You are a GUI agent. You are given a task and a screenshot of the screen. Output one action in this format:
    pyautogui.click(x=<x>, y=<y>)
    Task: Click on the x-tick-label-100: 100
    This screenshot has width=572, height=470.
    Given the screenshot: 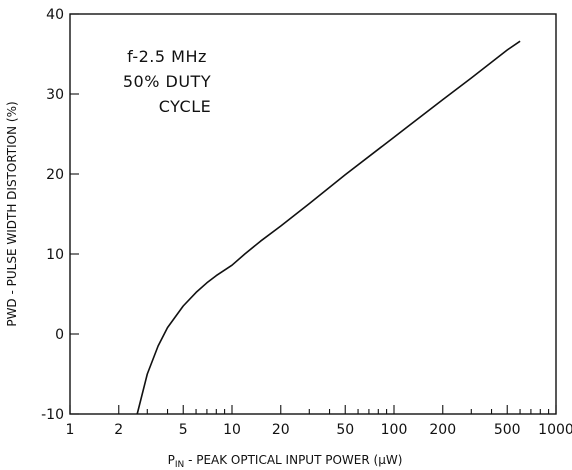 What is the action you would take?
    pyautogui.click(x=394, y=430)
    